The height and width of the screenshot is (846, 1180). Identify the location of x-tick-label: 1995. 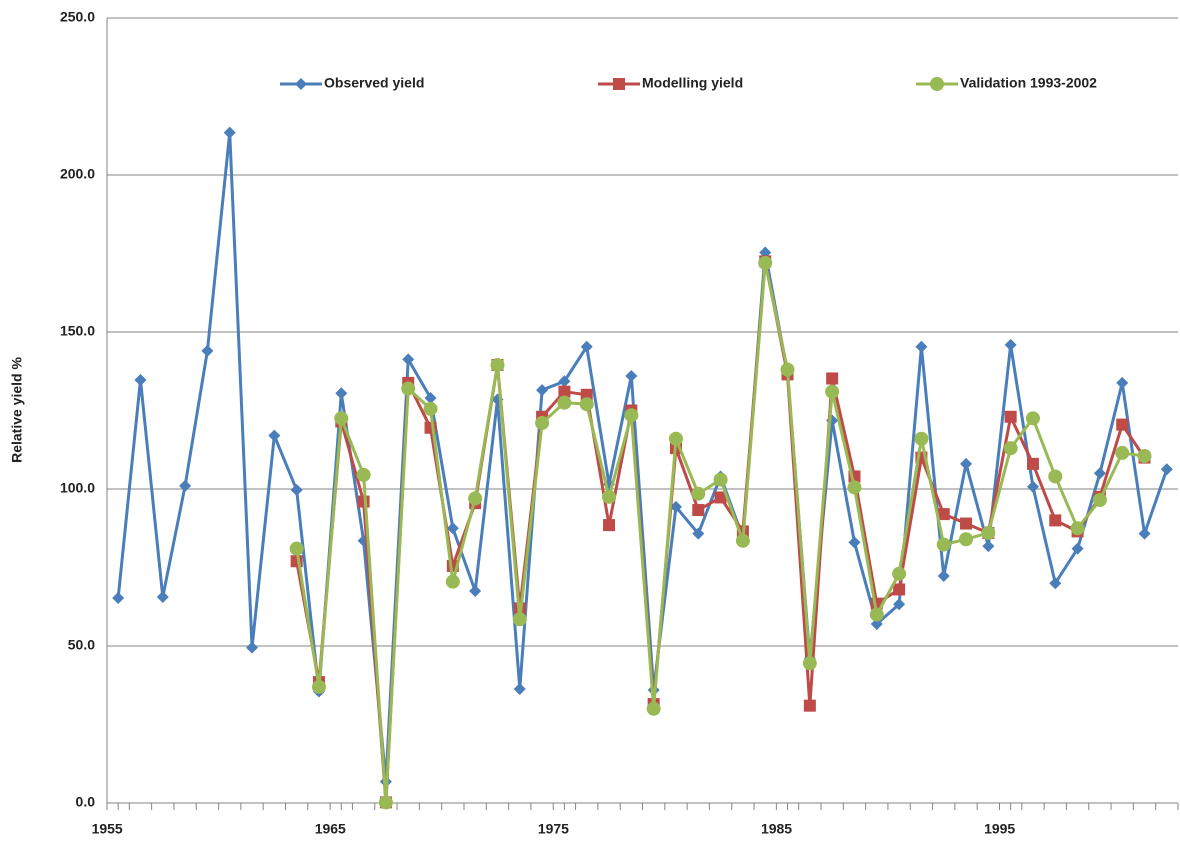
(999, 829).